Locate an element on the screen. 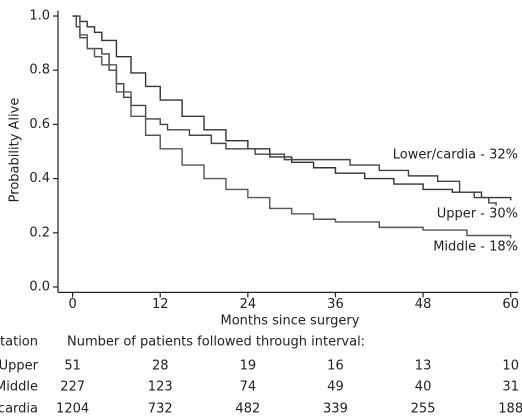 The image size is (522, 420). risk-count: 10 is located at coordinates (510, 366).